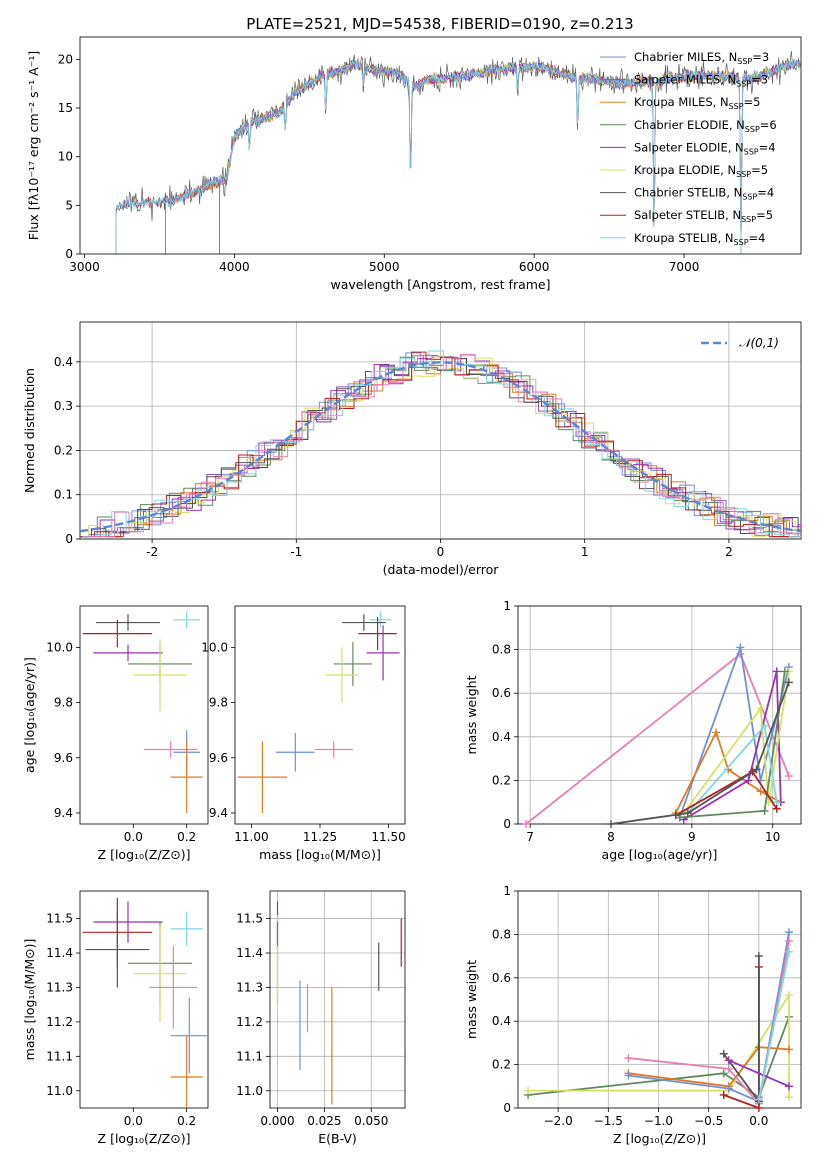  Describe the element at coordinates (684, 267) in the screenshot. I see `x-tick-label: 7000` at that location.